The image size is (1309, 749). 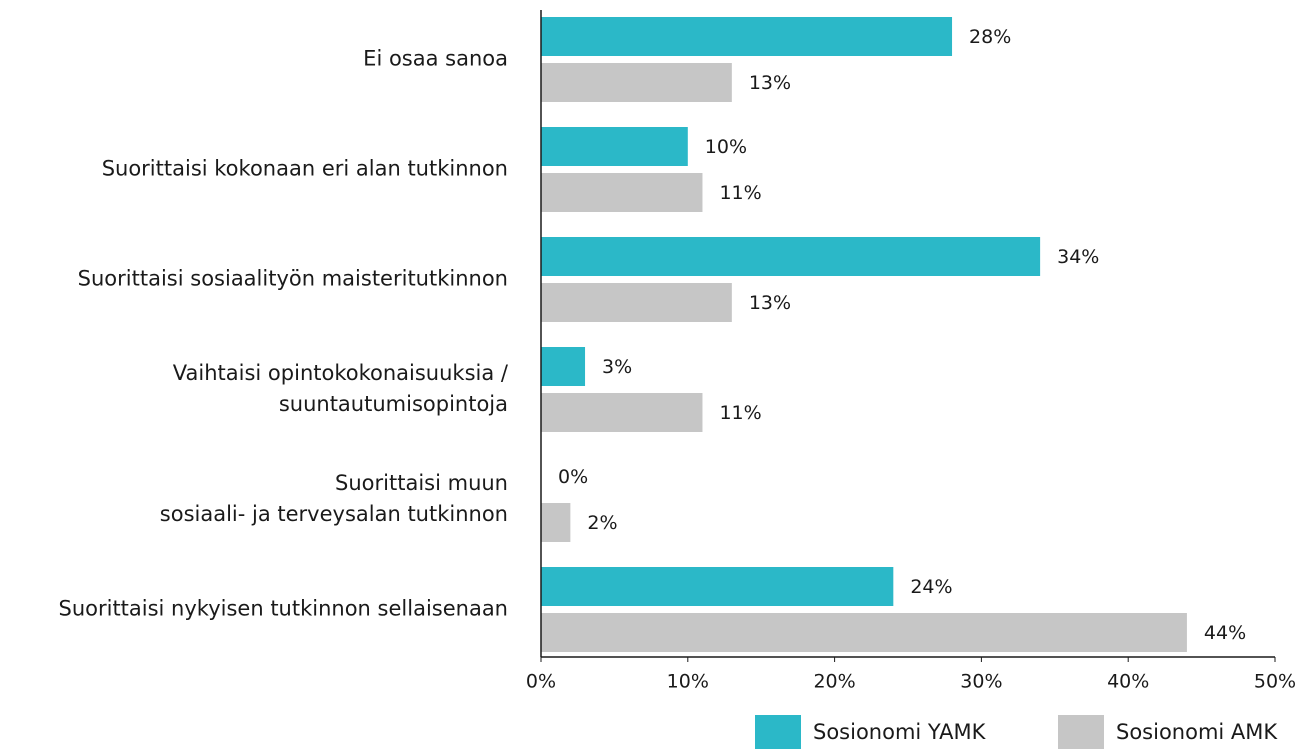 I want to click on x-tick-label: 10%, so click(x=688, y=682).